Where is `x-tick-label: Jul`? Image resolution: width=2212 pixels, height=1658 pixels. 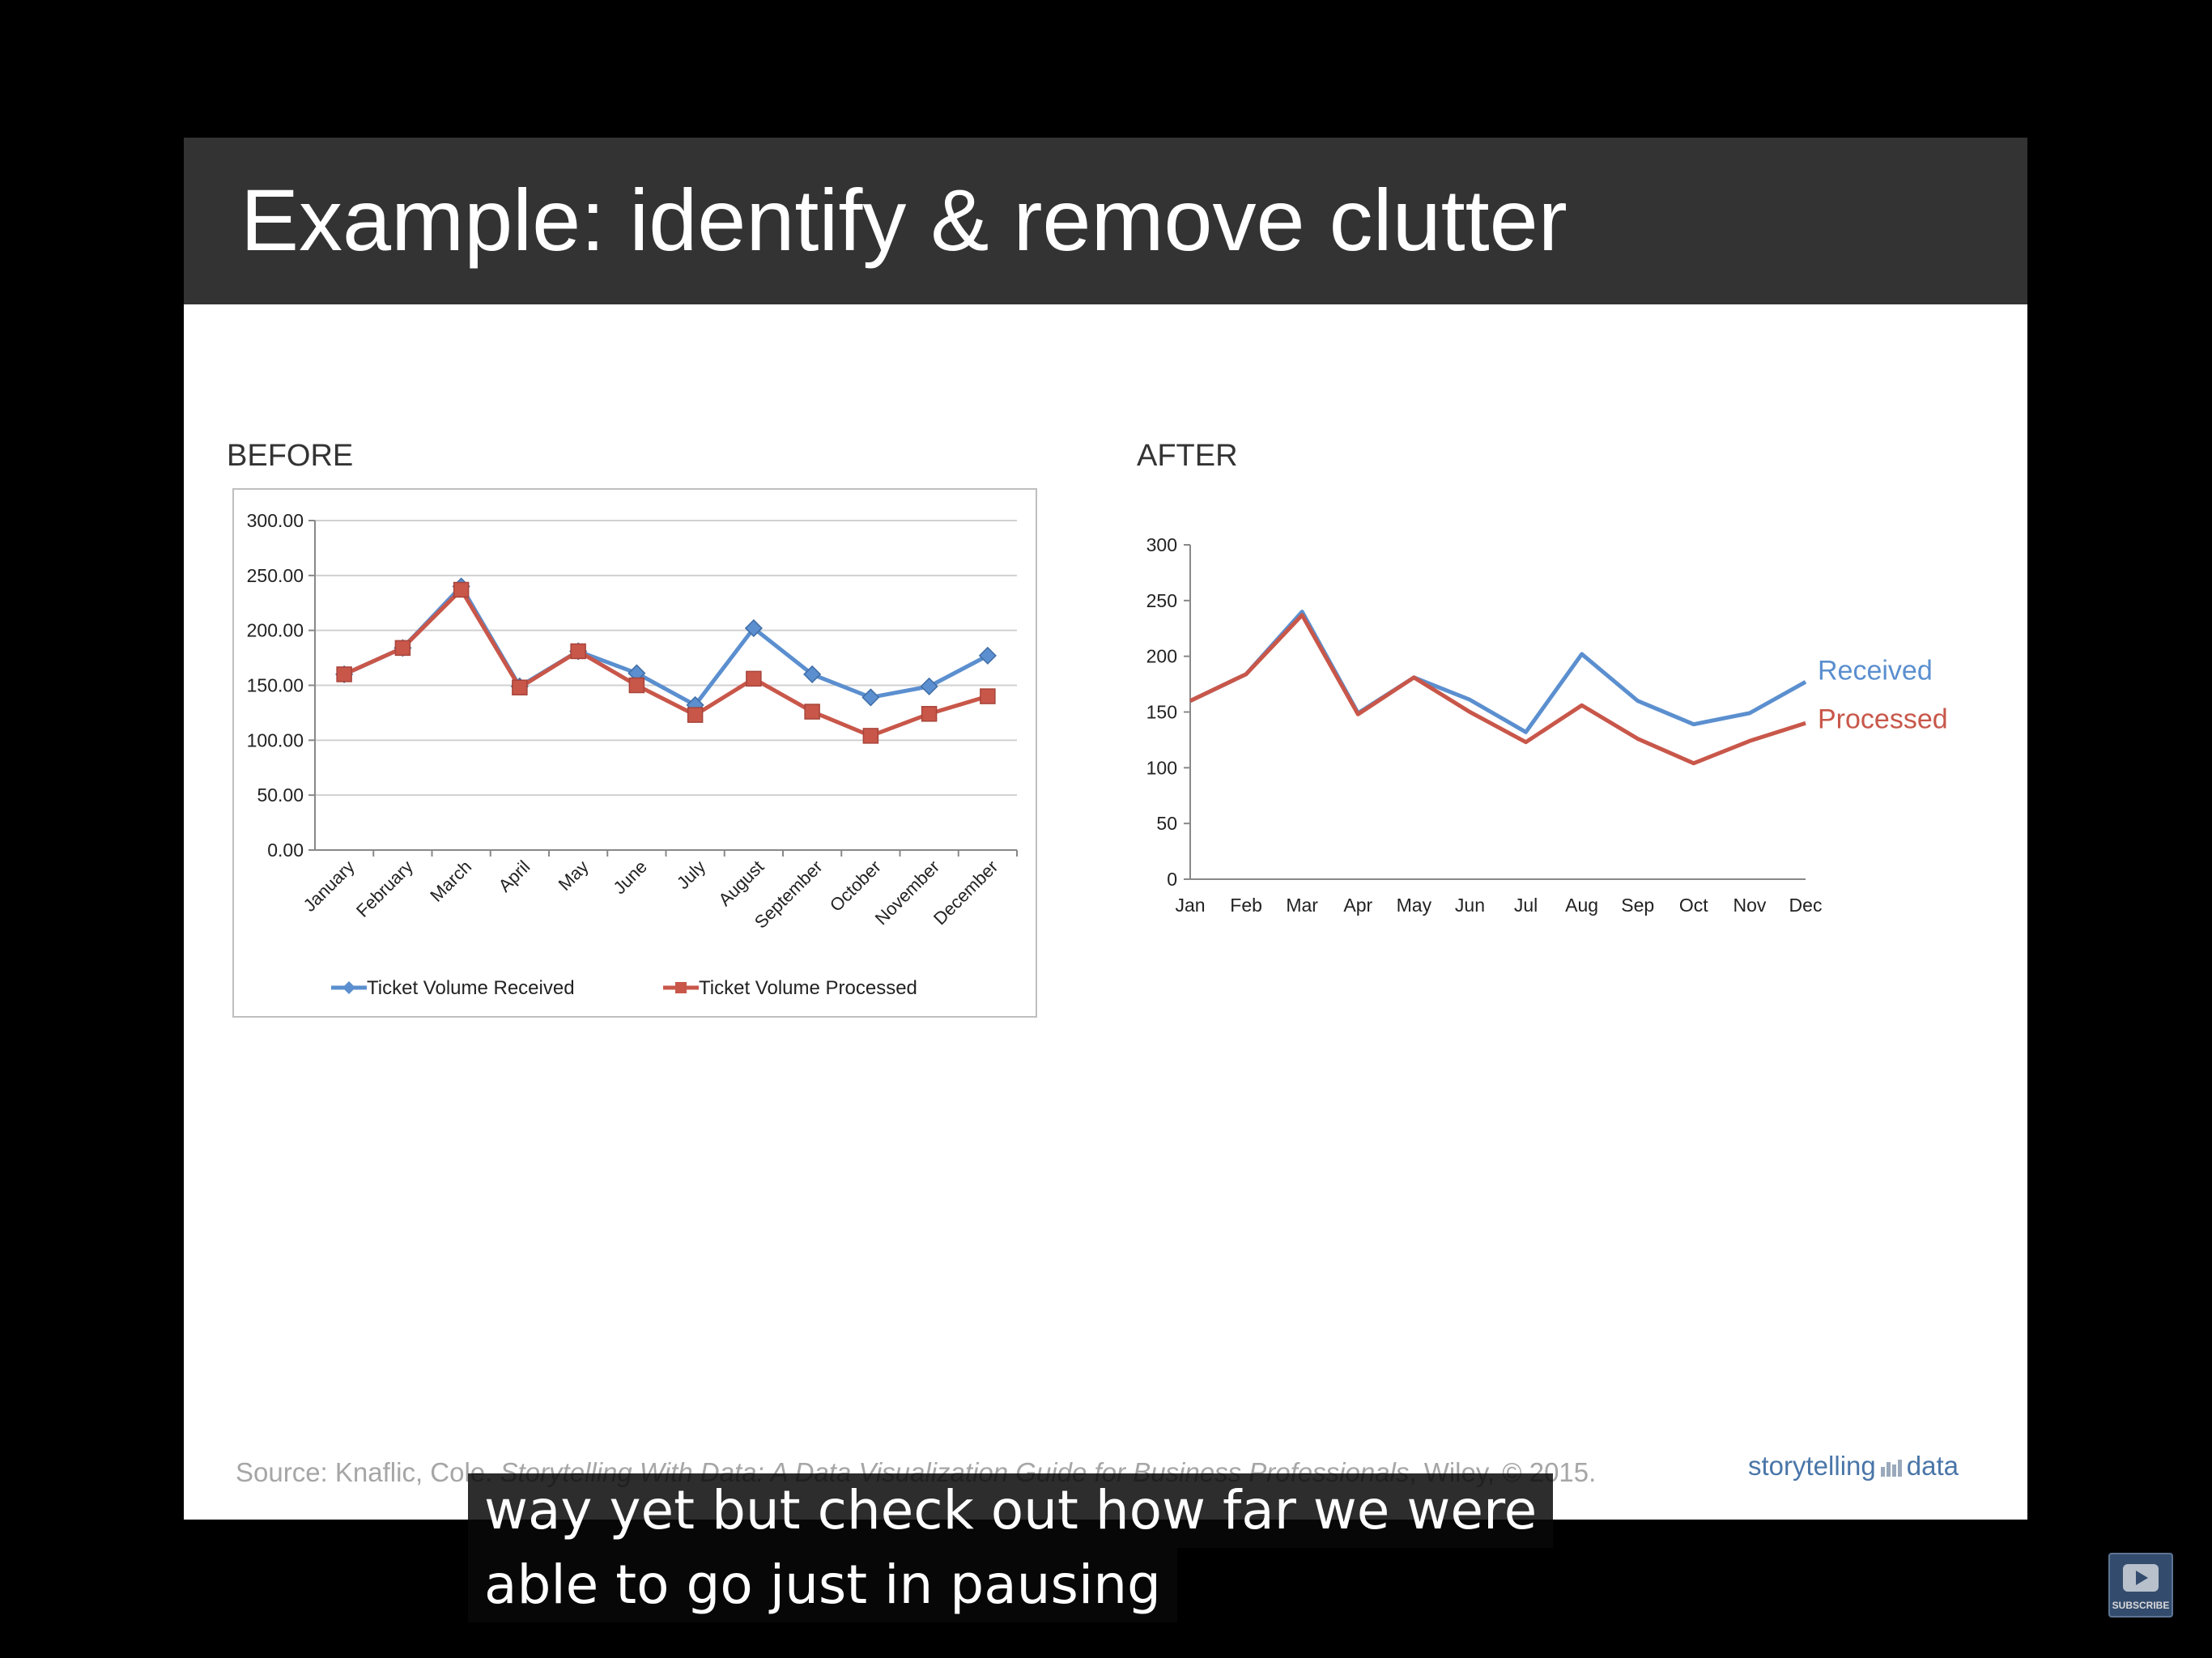 x-tick-label: Jul is located at coordinates (1526, 905).